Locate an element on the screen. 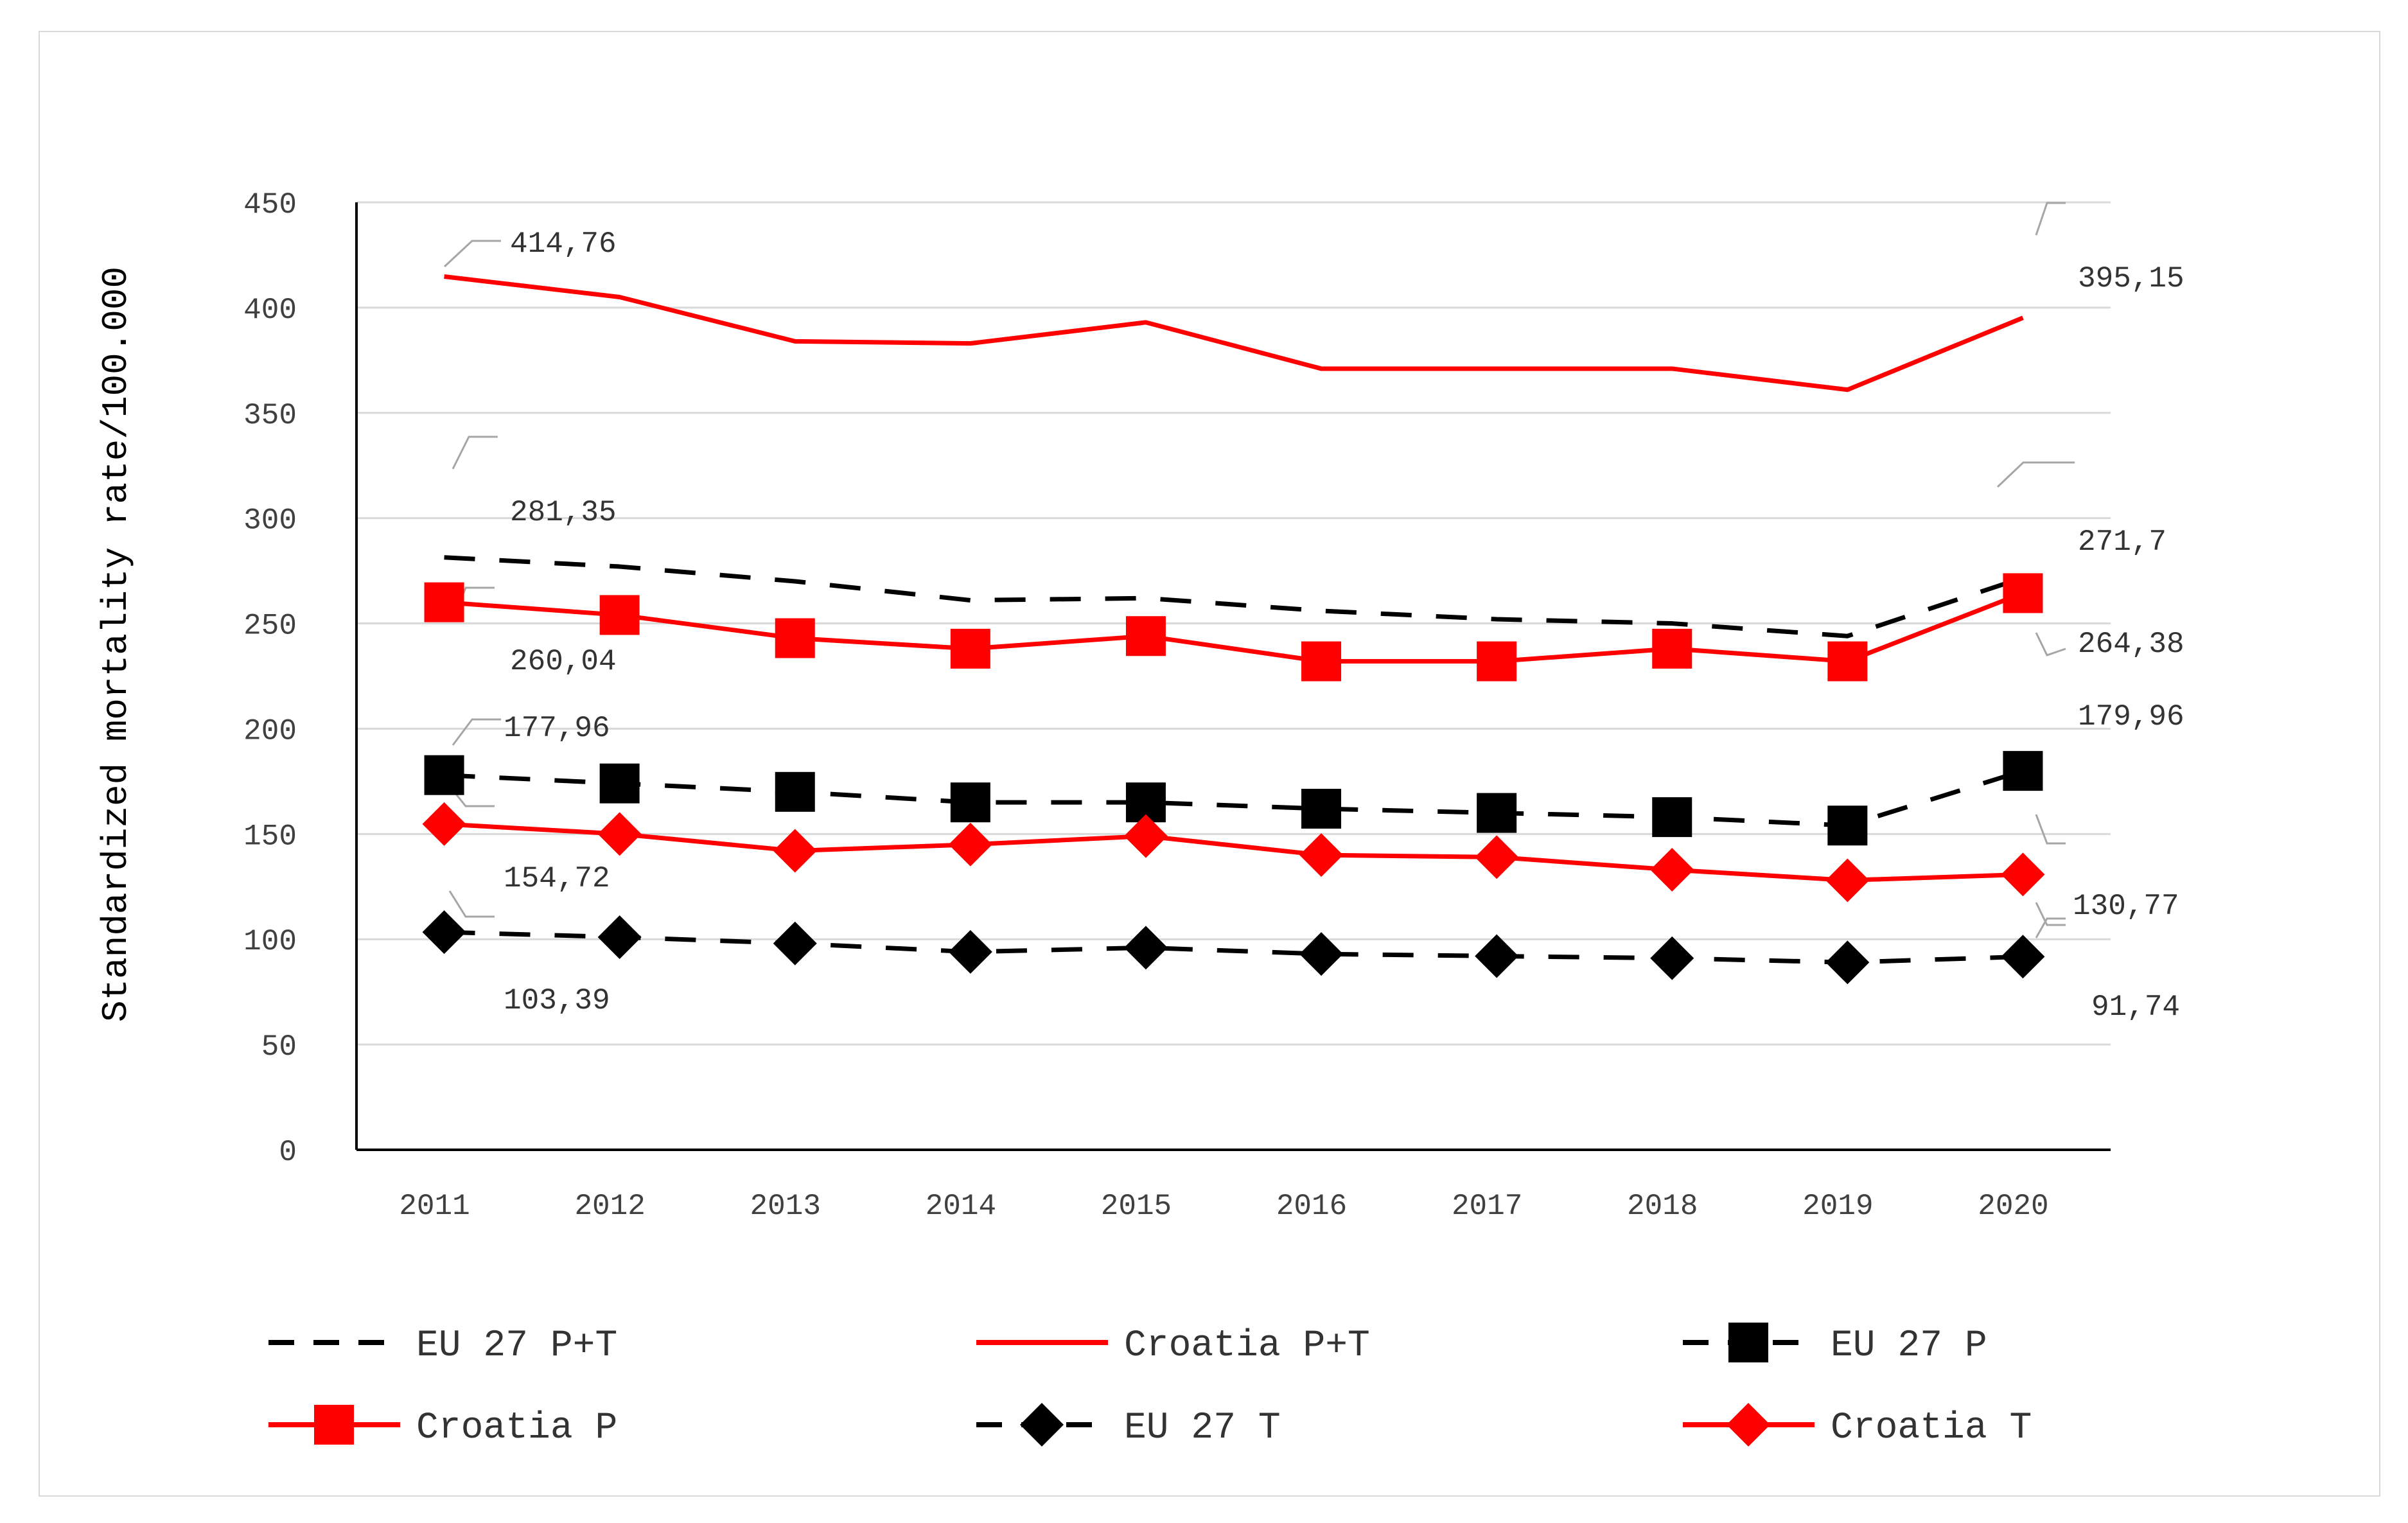  x-tick-label-2016: 2016 is located at coordinates (1311, 1206).